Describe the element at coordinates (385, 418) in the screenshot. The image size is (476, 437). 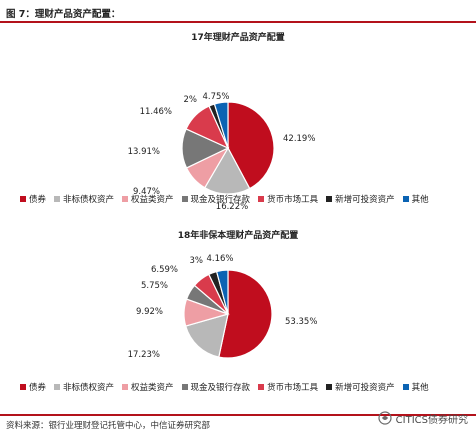
I see `wechat-icon` at that location.